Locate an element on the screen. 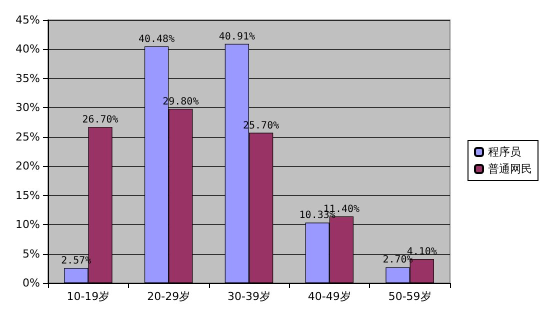  y-tick-label: 20% is located at coordinates (28, 166).